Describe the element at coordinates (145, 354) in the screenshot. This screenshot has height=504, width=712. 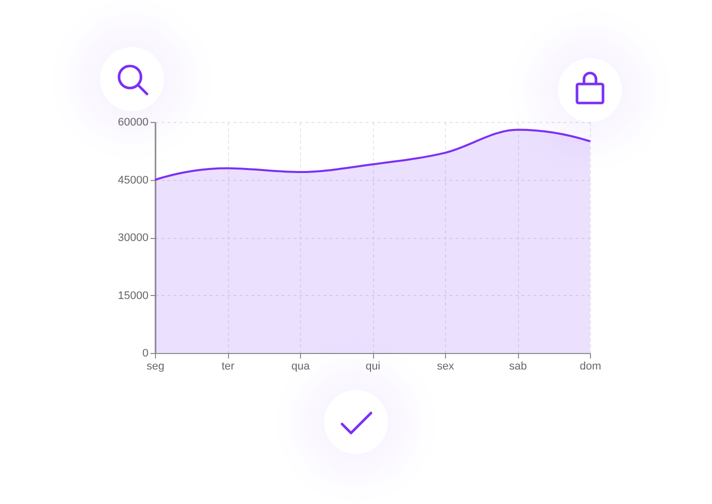
I see `y-tick-label: 0` at that location.